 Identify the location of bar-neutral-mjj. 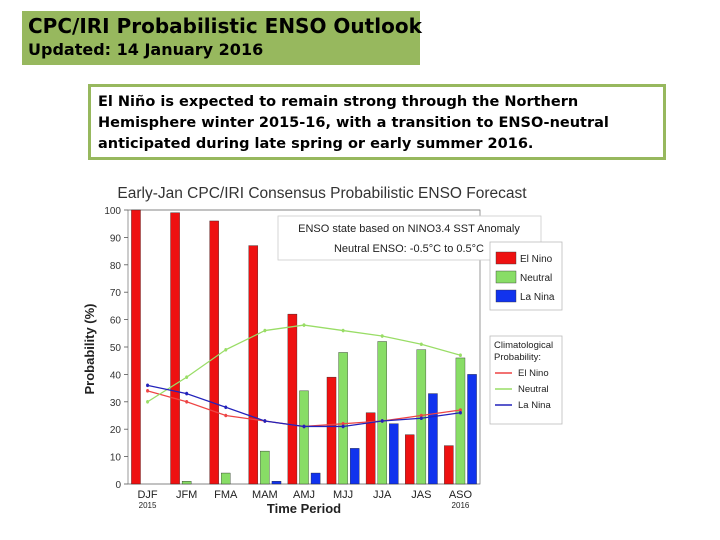
(343, 418).